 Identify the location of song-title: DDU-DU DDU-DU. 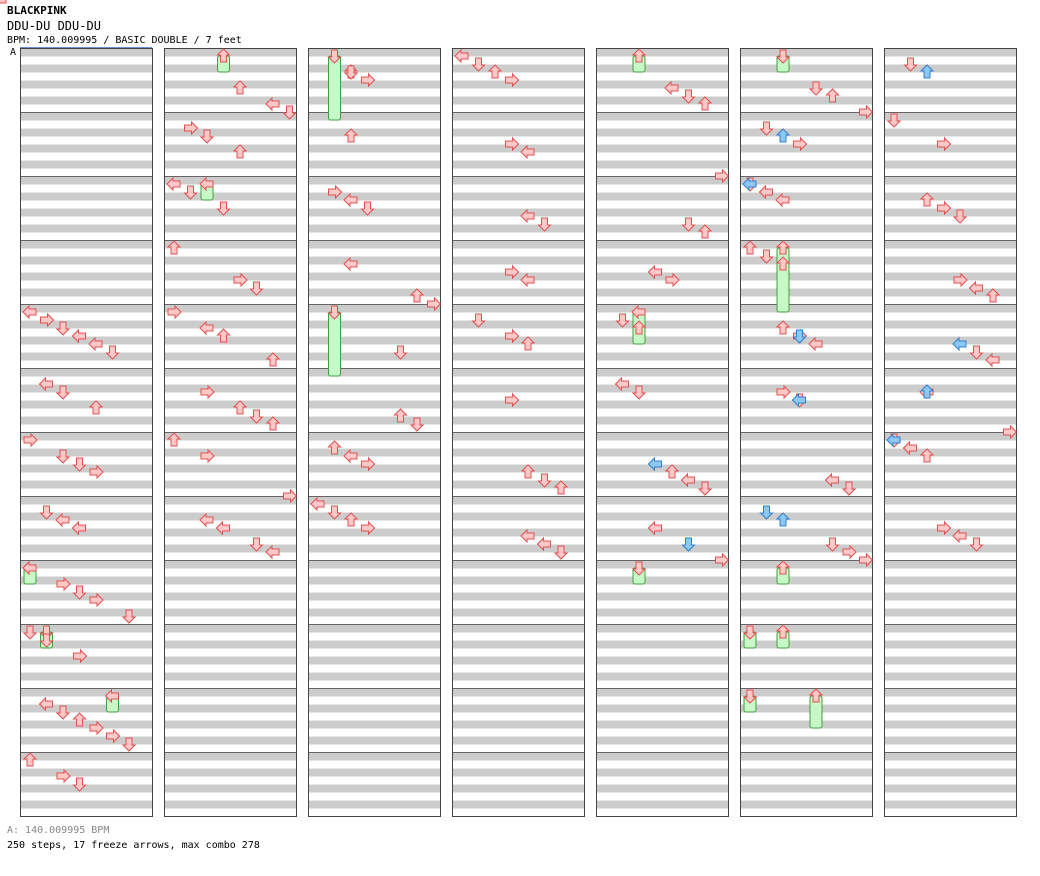
(54, 26).